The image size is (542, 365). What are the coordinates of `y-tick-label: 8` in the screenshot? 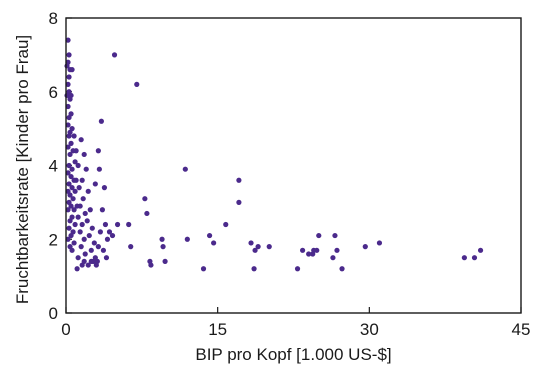 It's located at (53, 18).